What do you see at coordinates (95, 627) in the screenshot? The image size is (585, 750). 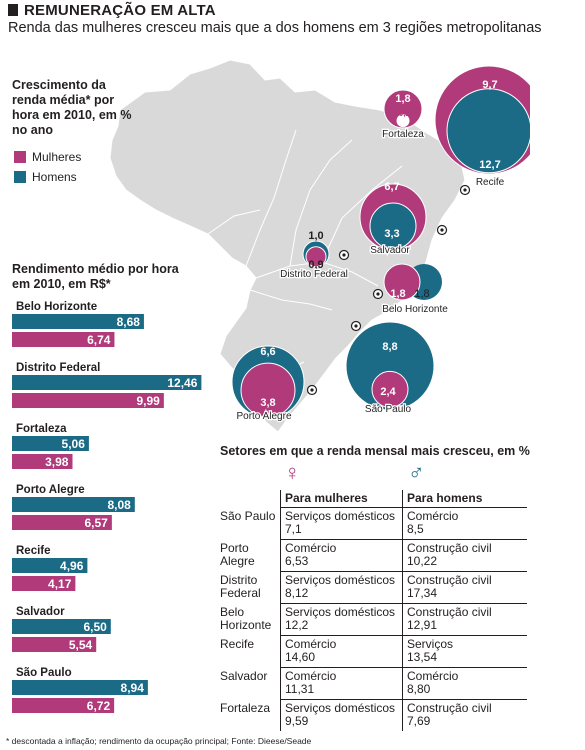 I see `value-label-men: 6,50` at bounding box center [95, 627].